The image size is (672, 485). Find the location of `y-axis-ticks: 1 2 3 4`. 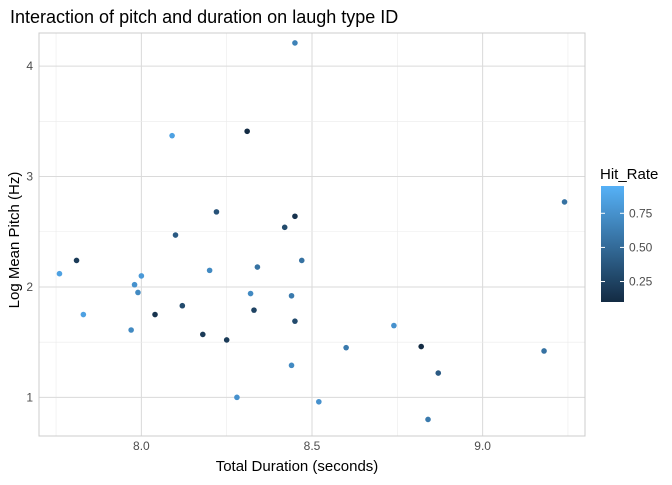

y-axis-ticks: 1 2 3 4 is located at coordinates (29, 231).